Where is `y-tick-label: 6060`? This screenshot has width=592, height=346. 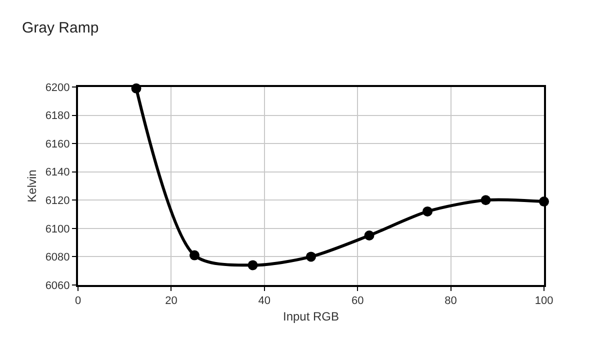 y-tick-label: 6060 is located at coordinates (57, 286).